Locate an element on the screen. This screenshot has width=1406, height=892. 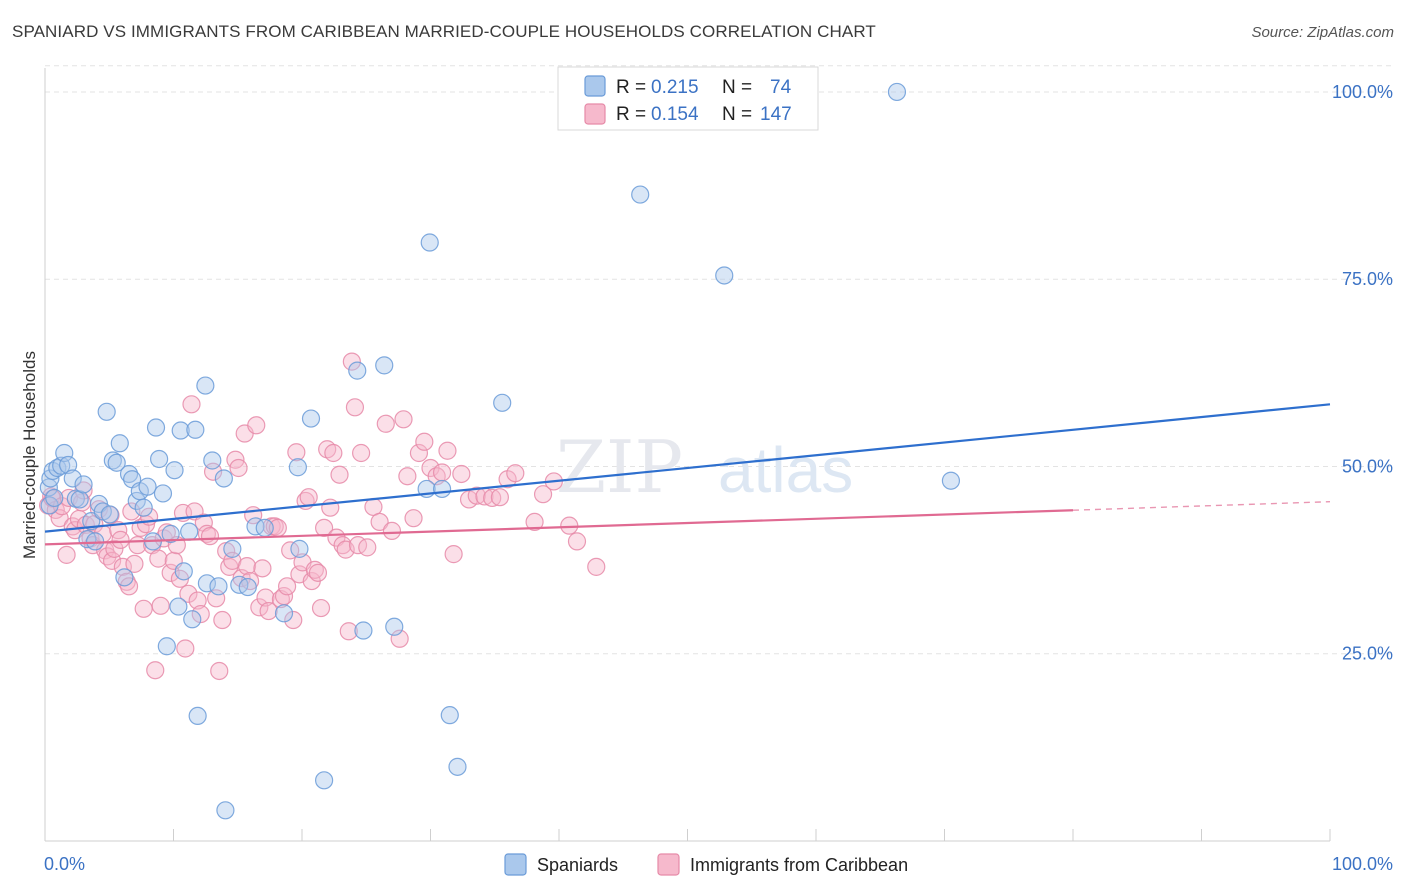
legend-swatch-caribbean is located at coordinates (595, 114).